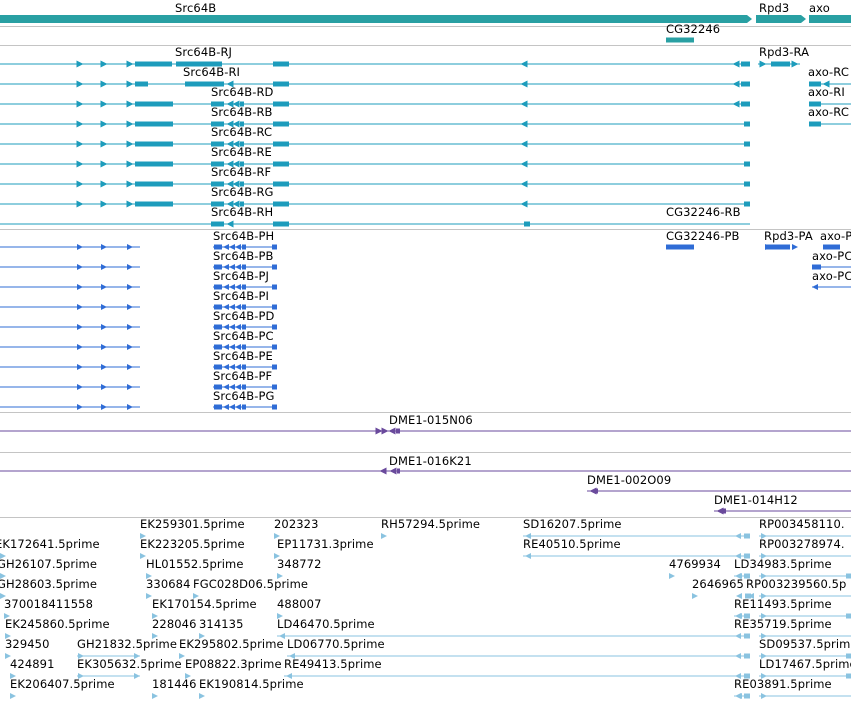 The image size is (851, 701). What do you see at coordinates (204, 604) in the screenshot?
I see `est-label: EK170154.5prime` at bounding box center [204, 604].